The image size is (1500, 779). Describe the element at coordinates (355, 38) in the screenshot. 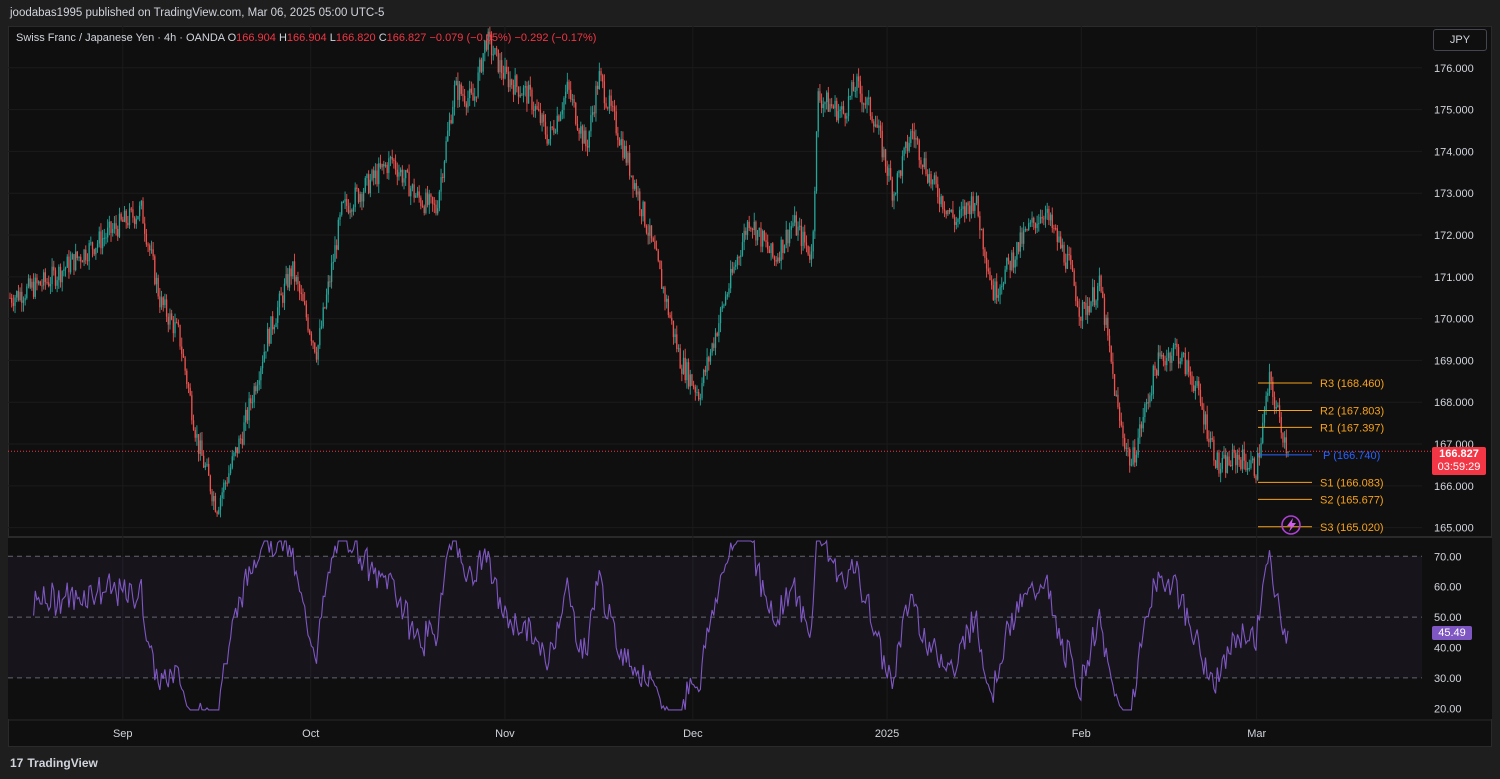

I see `low-value: 166.820` at that location.